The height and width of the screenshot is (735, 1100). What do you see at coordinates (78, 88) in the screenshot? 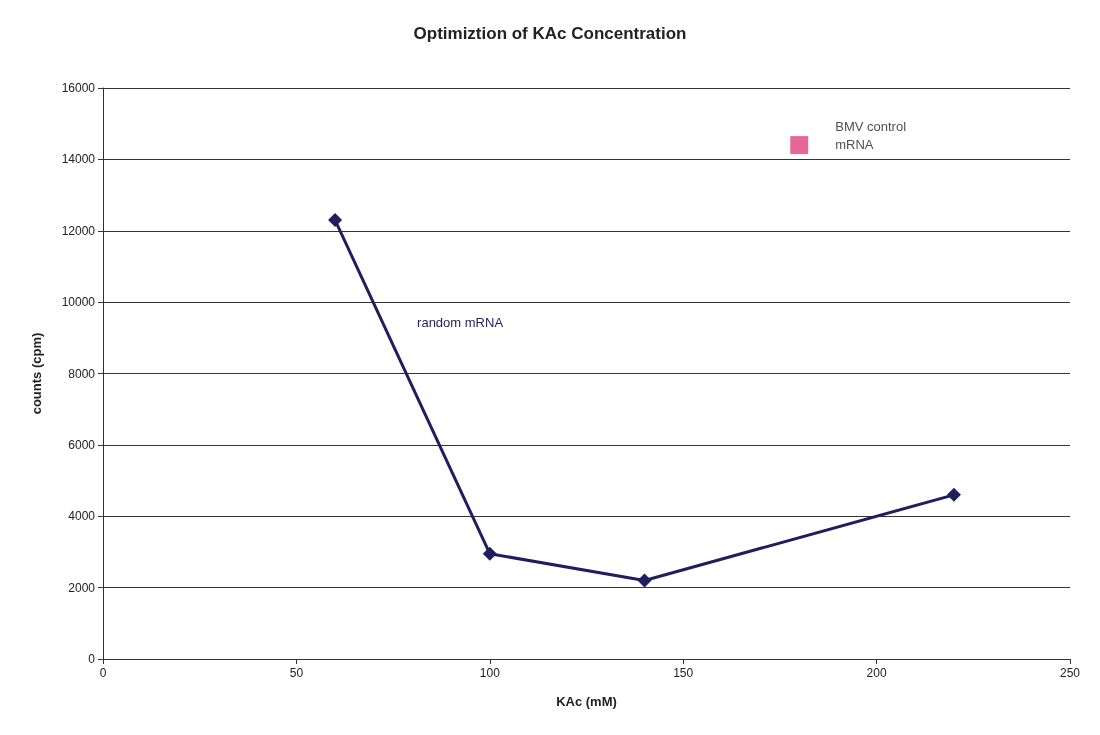
I see `y-tick-label: 16000` at bounding box center [78, 88].